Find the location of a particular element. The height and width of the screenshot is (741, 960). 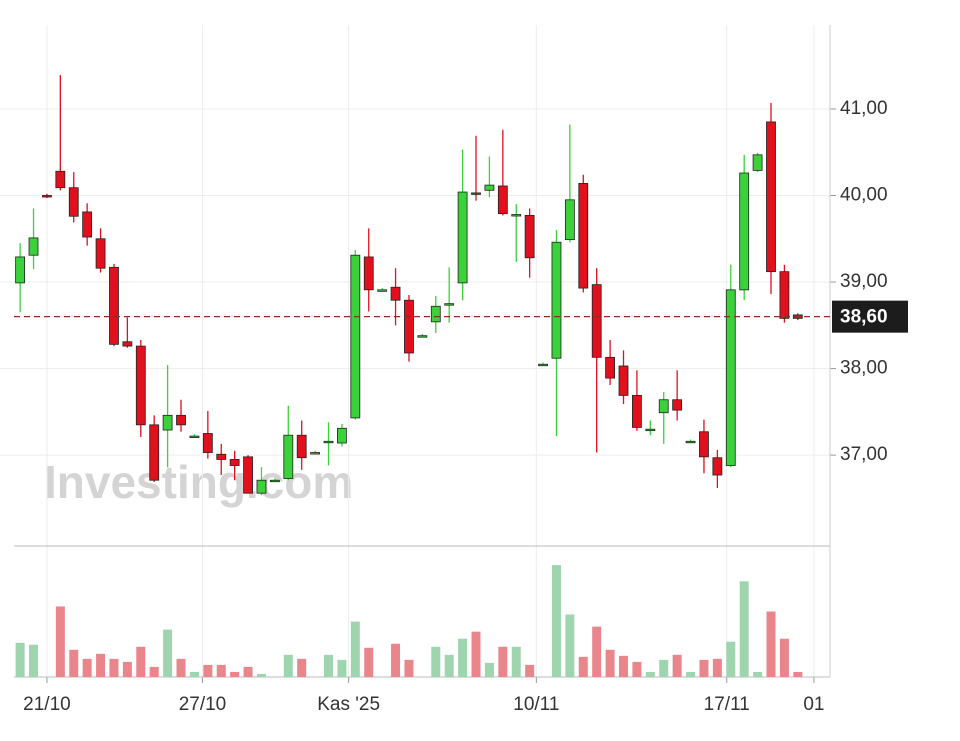

last-price-box is located at coordinates (870, 316).